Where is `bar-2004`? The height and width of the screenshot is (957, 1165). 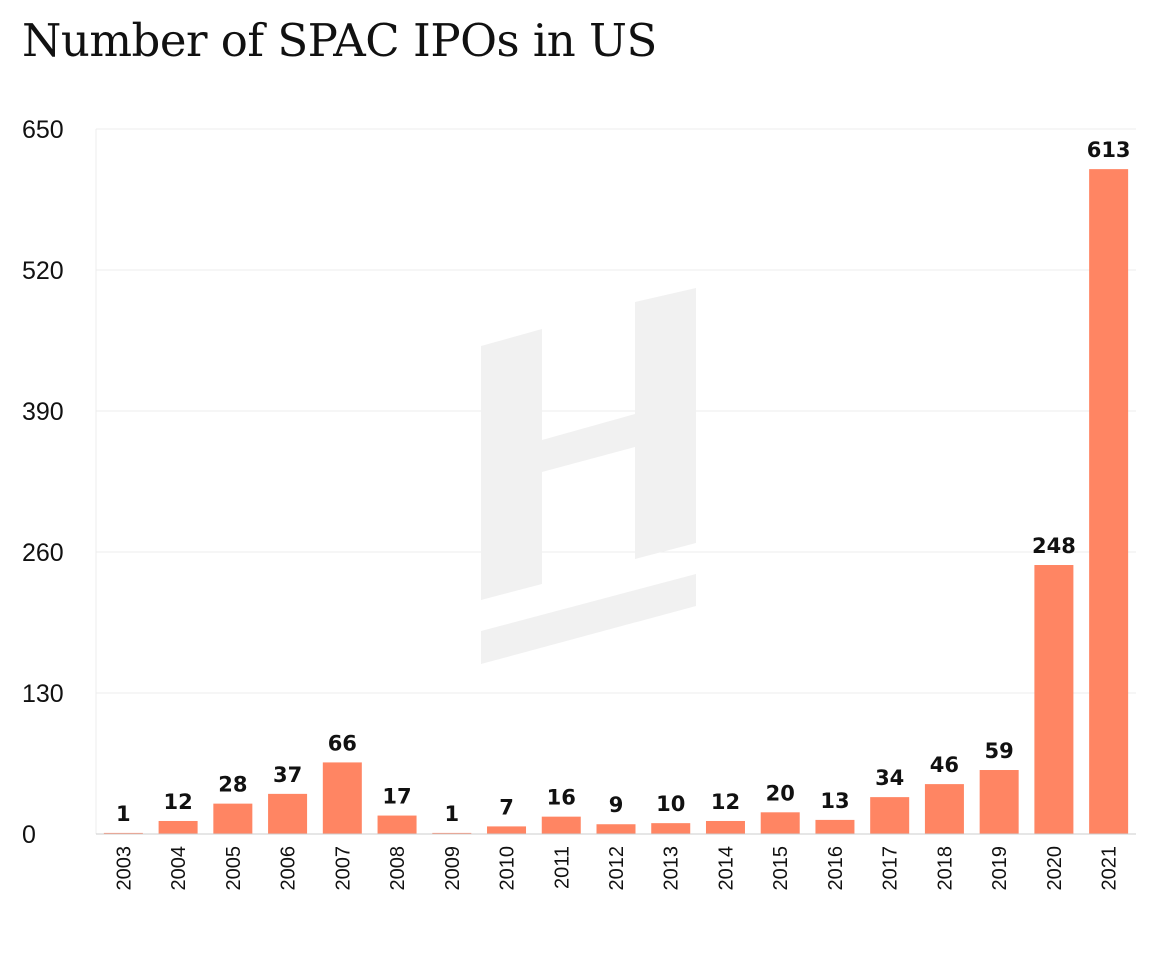 bar-2004 is located at coordinates (178, 827).